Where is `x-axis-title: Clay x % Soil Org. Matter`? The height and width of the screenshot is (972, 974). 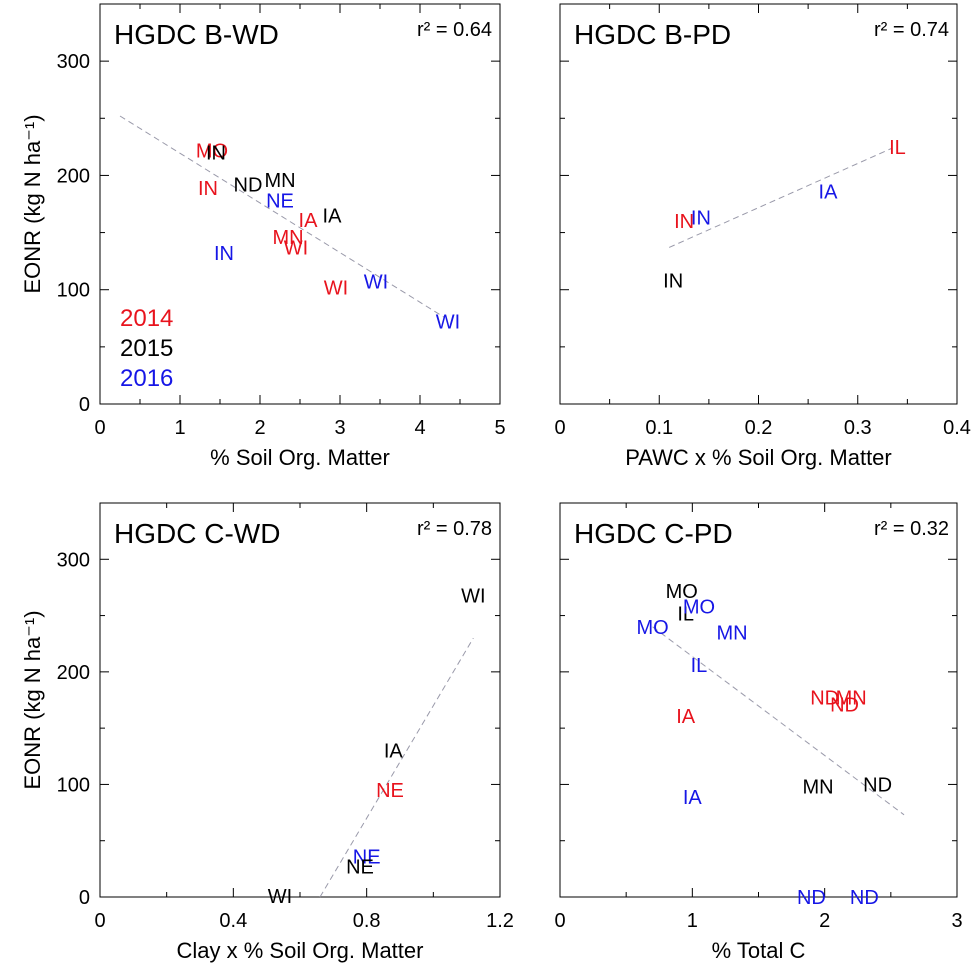
x-axis-title: Clay x % Soil Org. Matter is located at coordinates (300, 950).